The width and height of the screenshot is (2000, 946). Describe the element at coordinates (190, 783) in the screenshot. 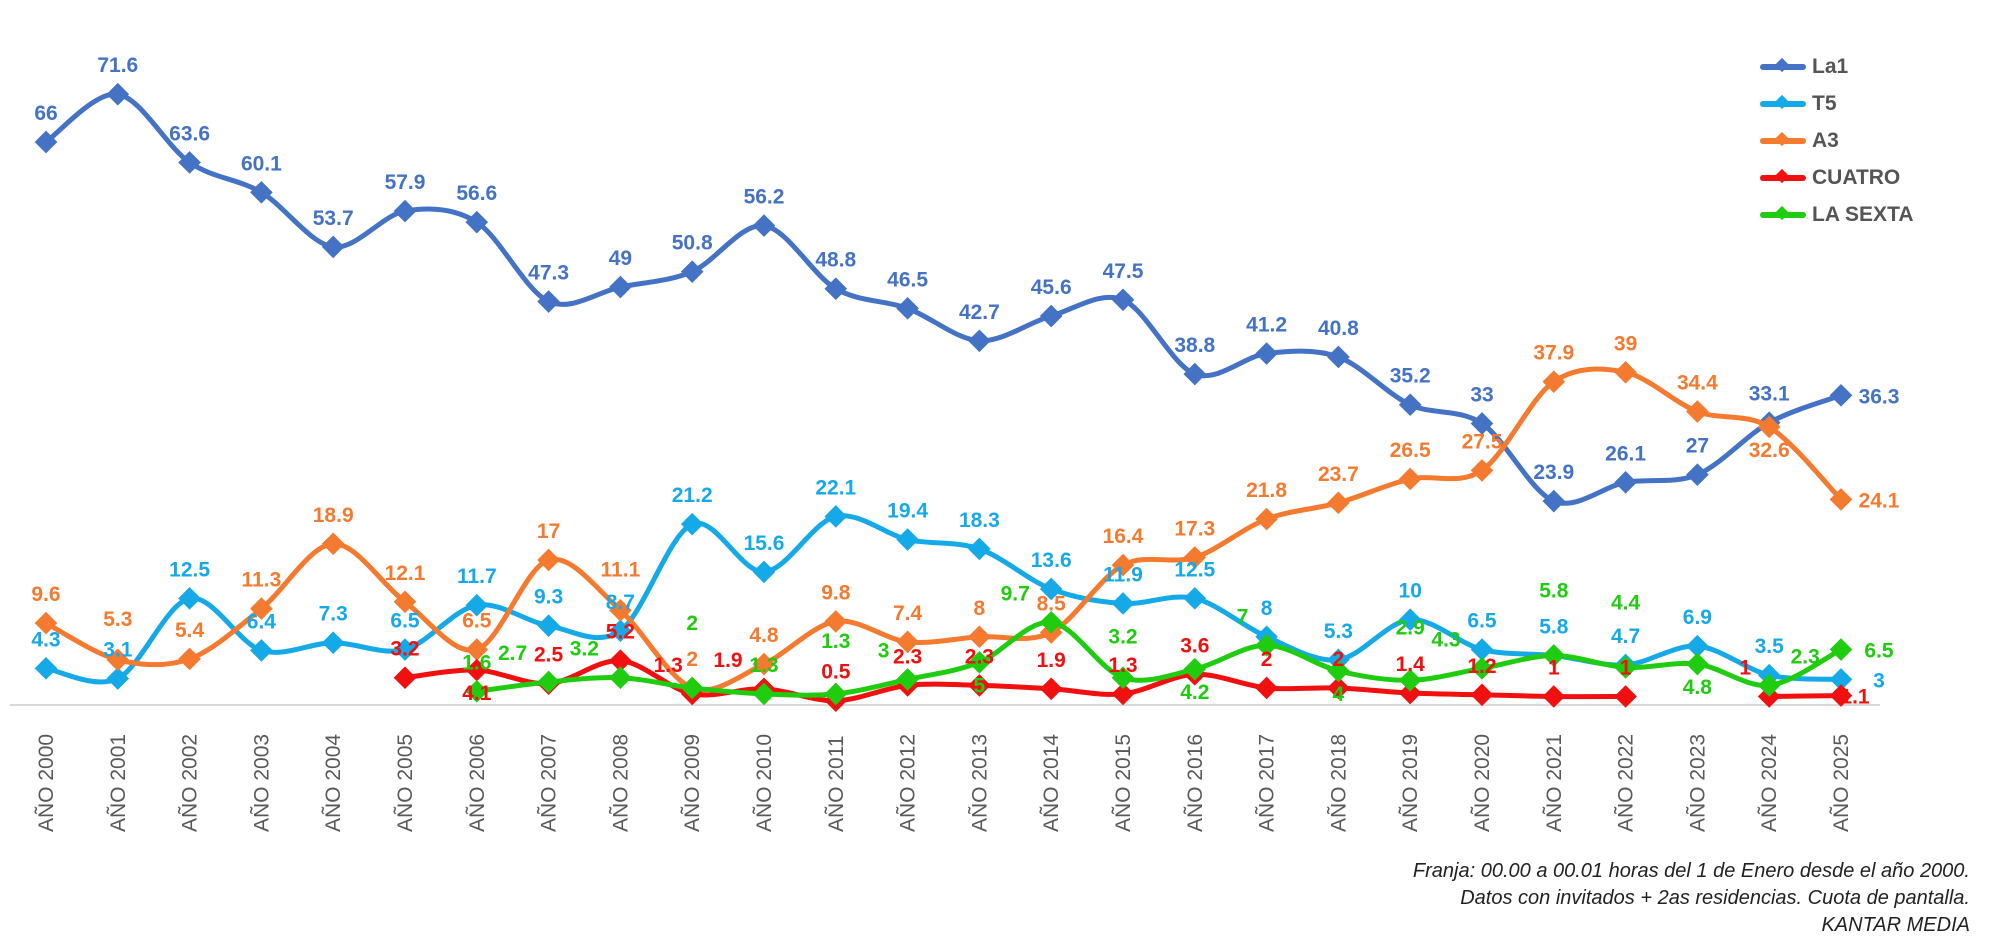

I see `x-tick-label: AÑO 2002` at that location.